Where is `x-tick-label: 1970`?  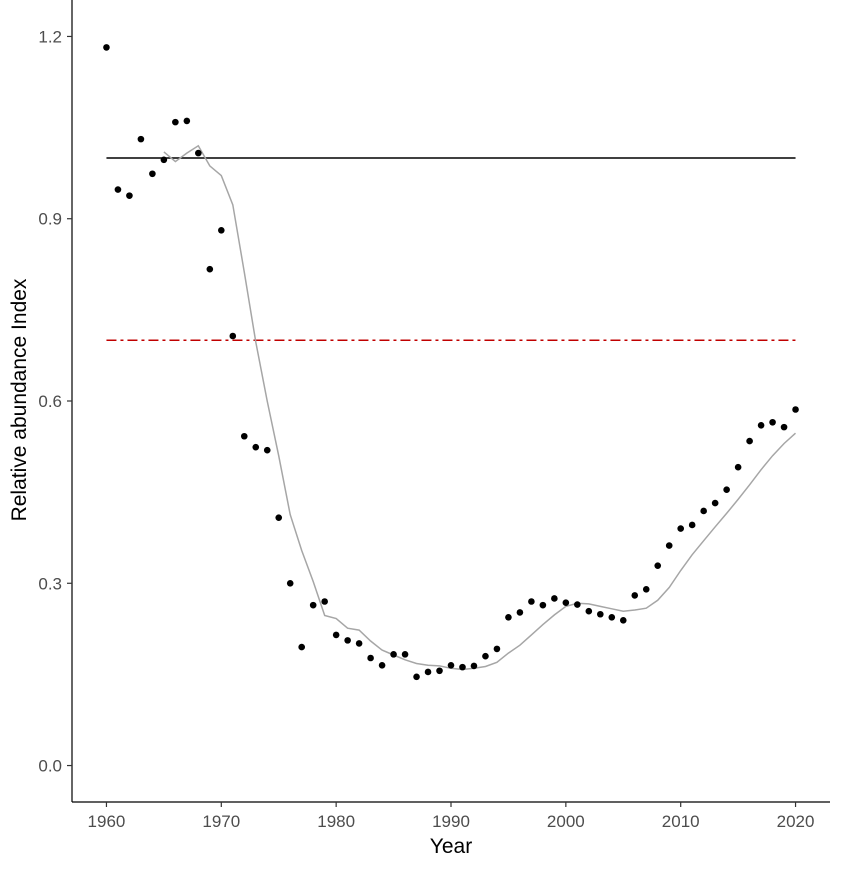
x-tick-label: 1970 is located at coordinates (221, 821).